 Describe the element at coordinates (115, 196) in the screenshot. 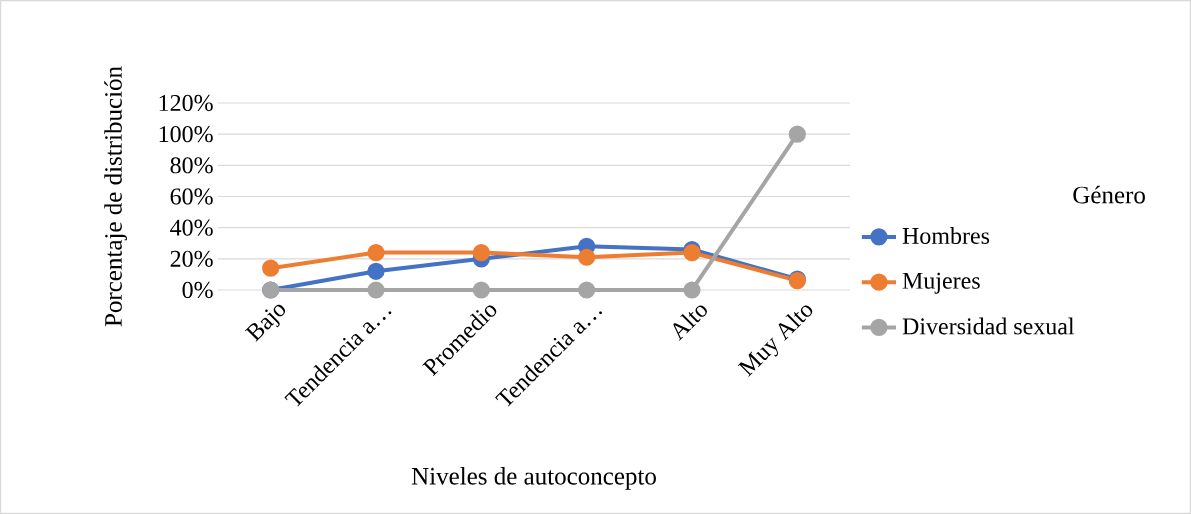

I see `y-axis-title: Porcentaje de distribución` at that location.